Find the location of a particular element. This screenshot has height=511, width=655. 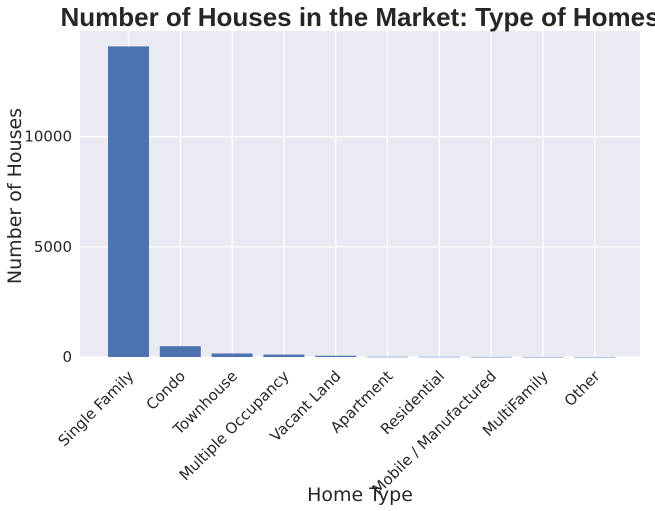

x-axis-label: Home Type is located at coordinates (360, 495).